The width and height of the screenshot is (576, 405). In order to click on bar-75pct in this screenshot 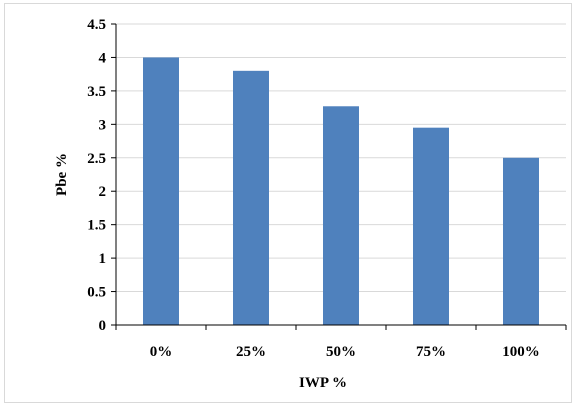, I will do `click(431, 226)`.